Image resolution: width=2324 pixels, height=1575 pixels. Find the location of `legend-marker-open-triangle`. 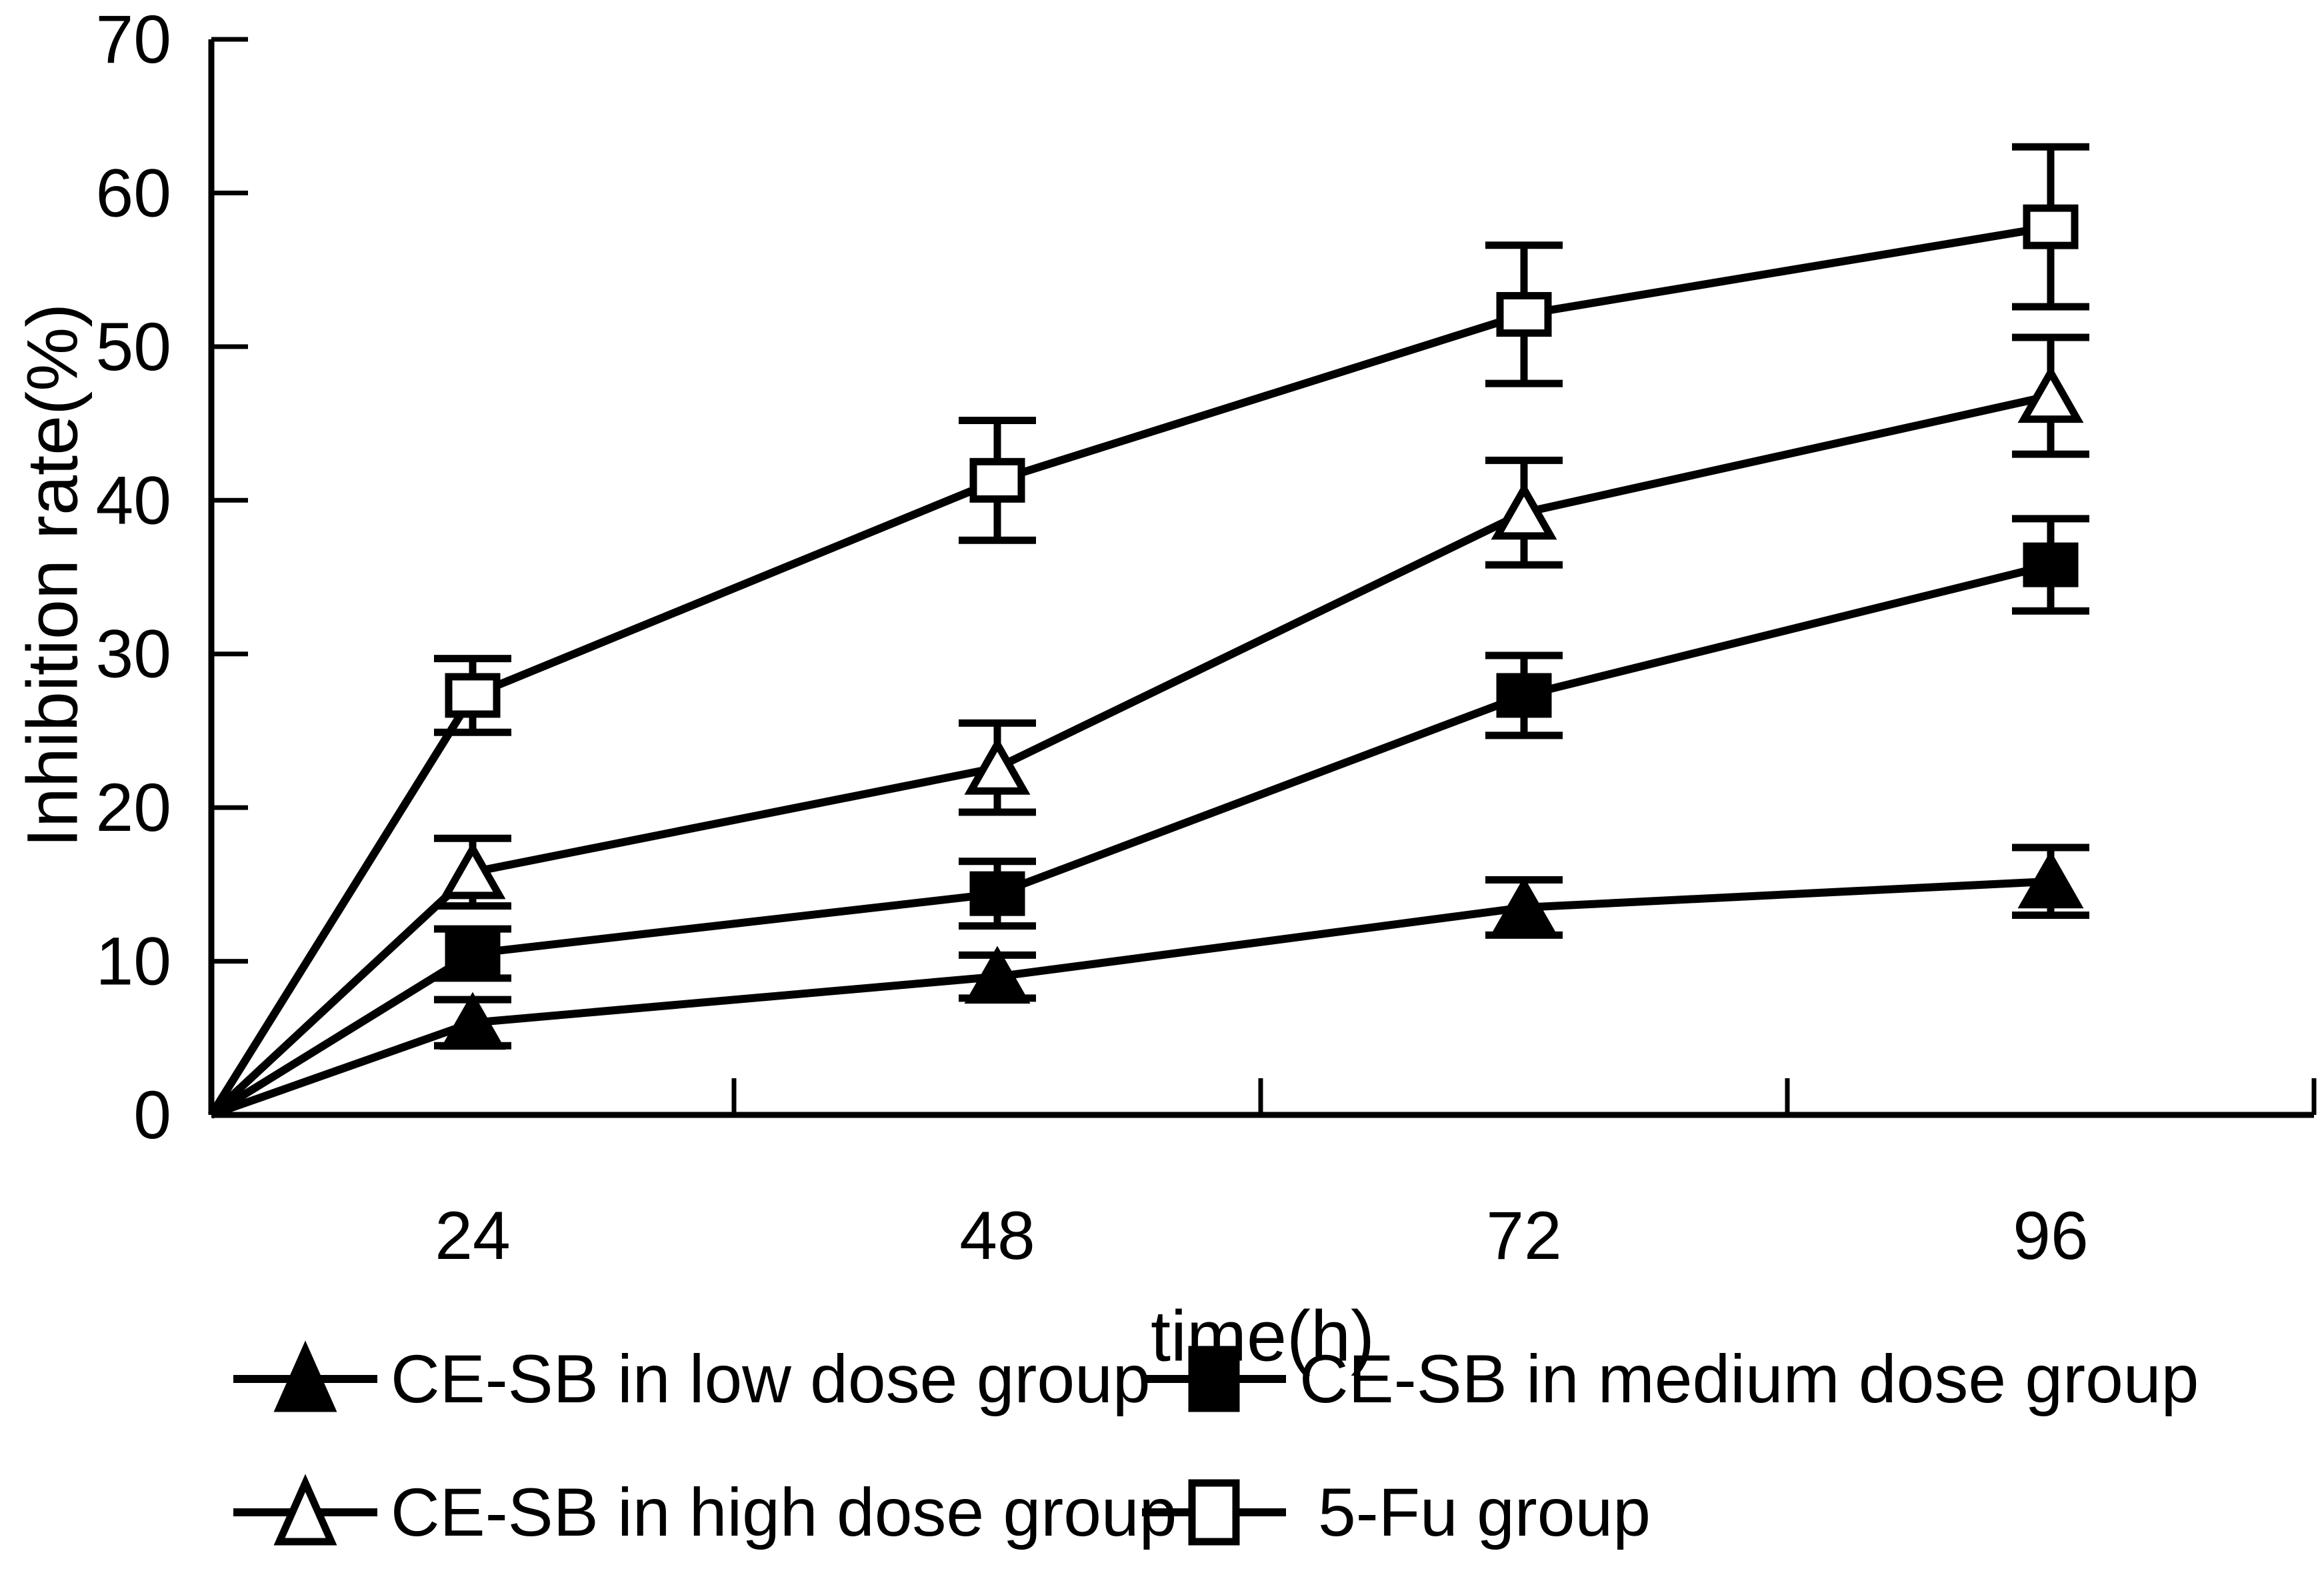

legend-marker-open-triangle is located at coordinates (305, 1510).